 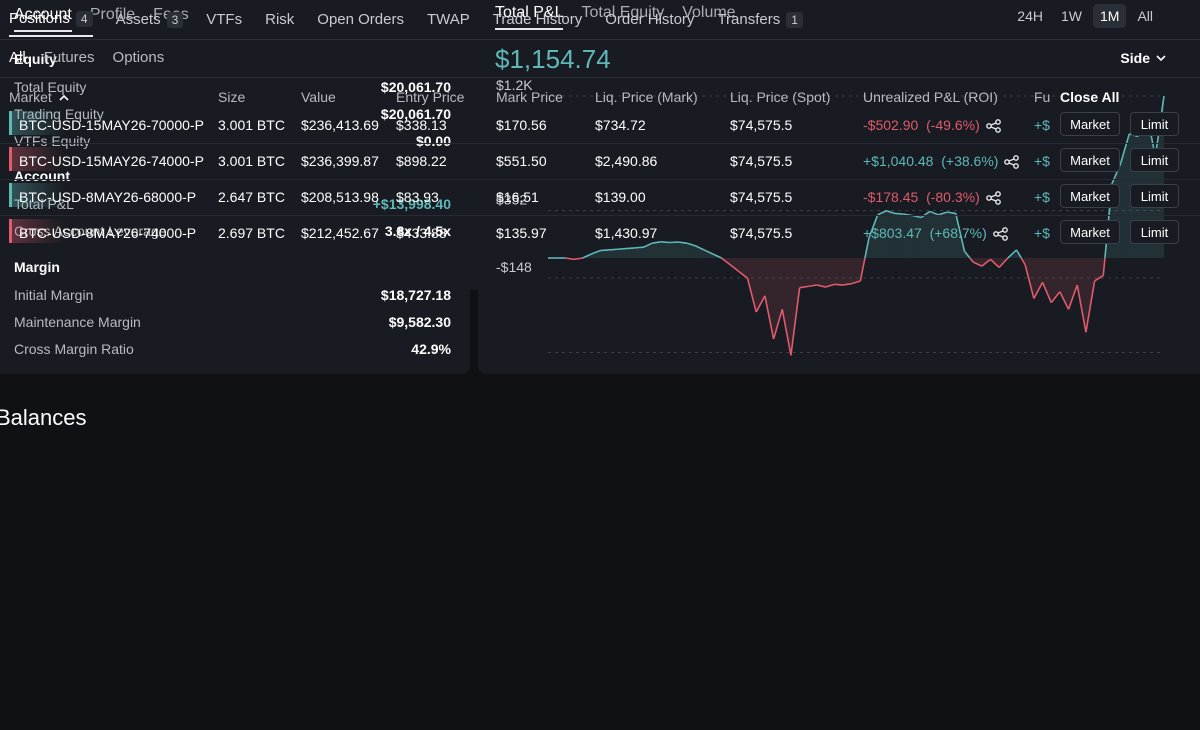 I want to click on col-unrealized-pnl: Unrealized P&L (ROI), so click(x=930, y=97).